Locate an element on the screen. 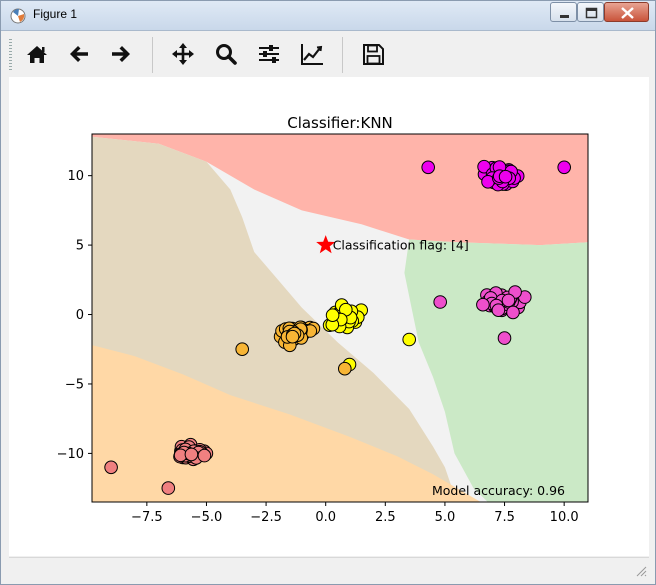 Image resolution: width=656 pixels, height=585 pixels. maximize-icon is located at coordinates (591, 13).